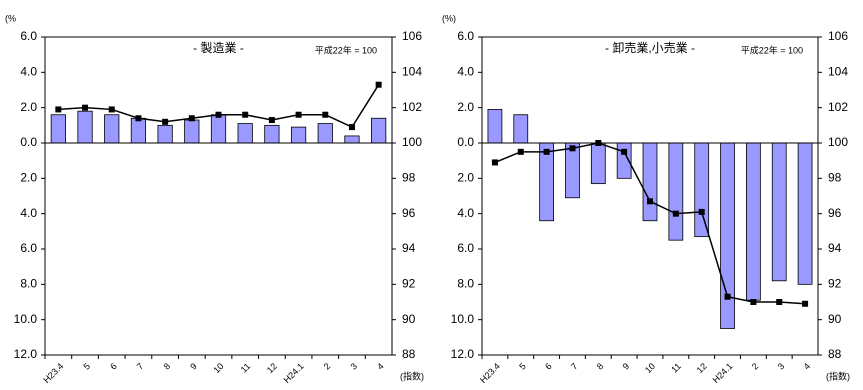 The width and height of the screenshot is (863, 390). Describe the element at coordinates (650, 47) in the screenshot. I see `chart-title: - 卸売業,小売業 -` at that location.